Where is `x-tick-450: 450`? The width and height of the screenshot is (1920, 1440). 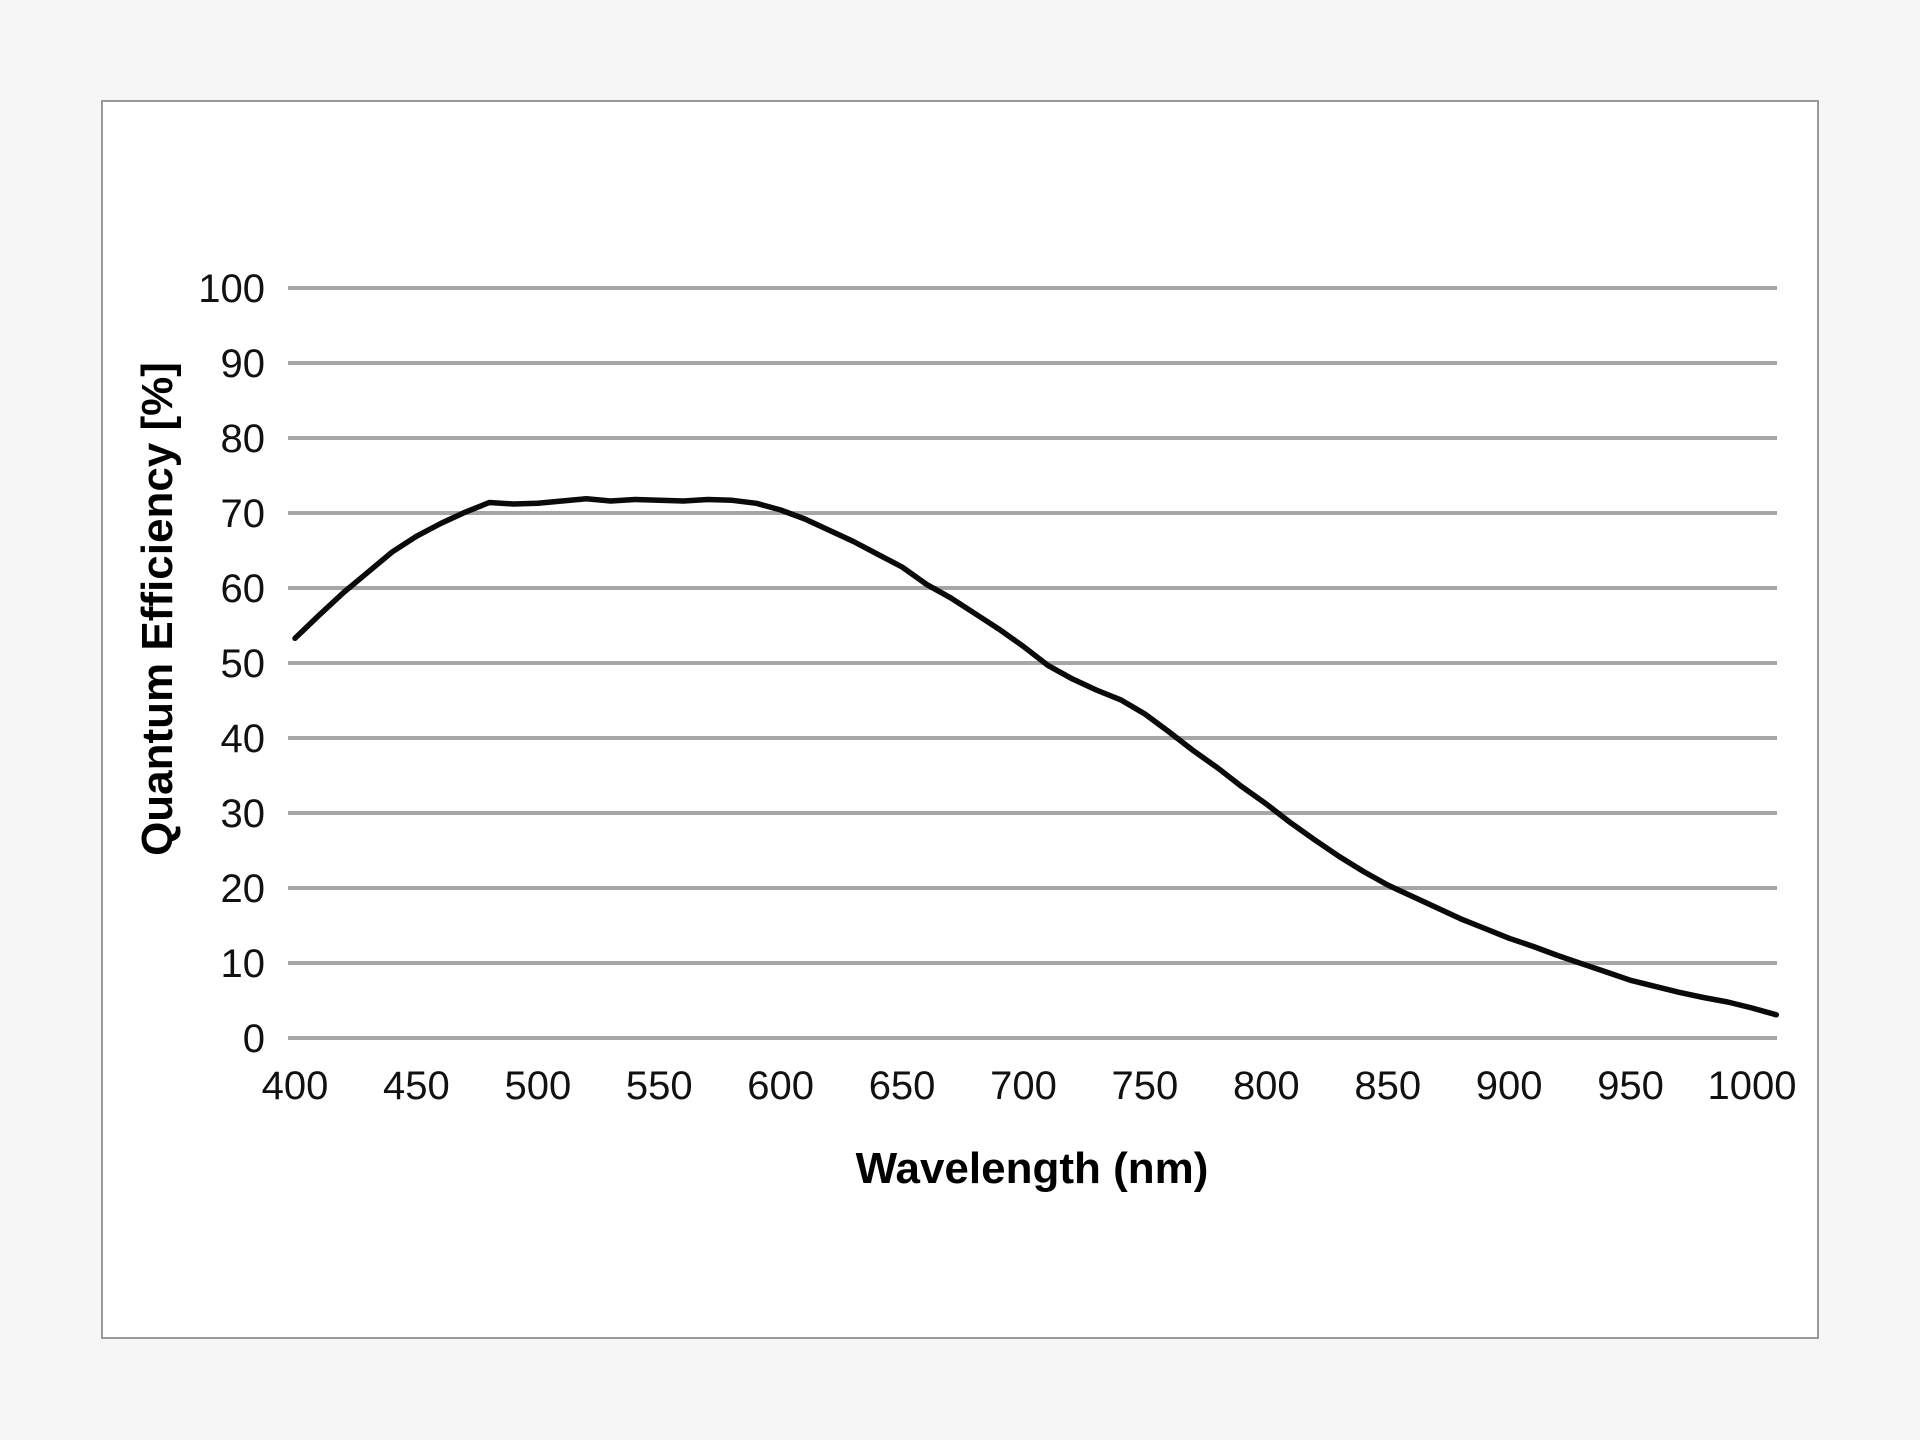 x-tick-450: 450 is located at coordinates (416, 1086).